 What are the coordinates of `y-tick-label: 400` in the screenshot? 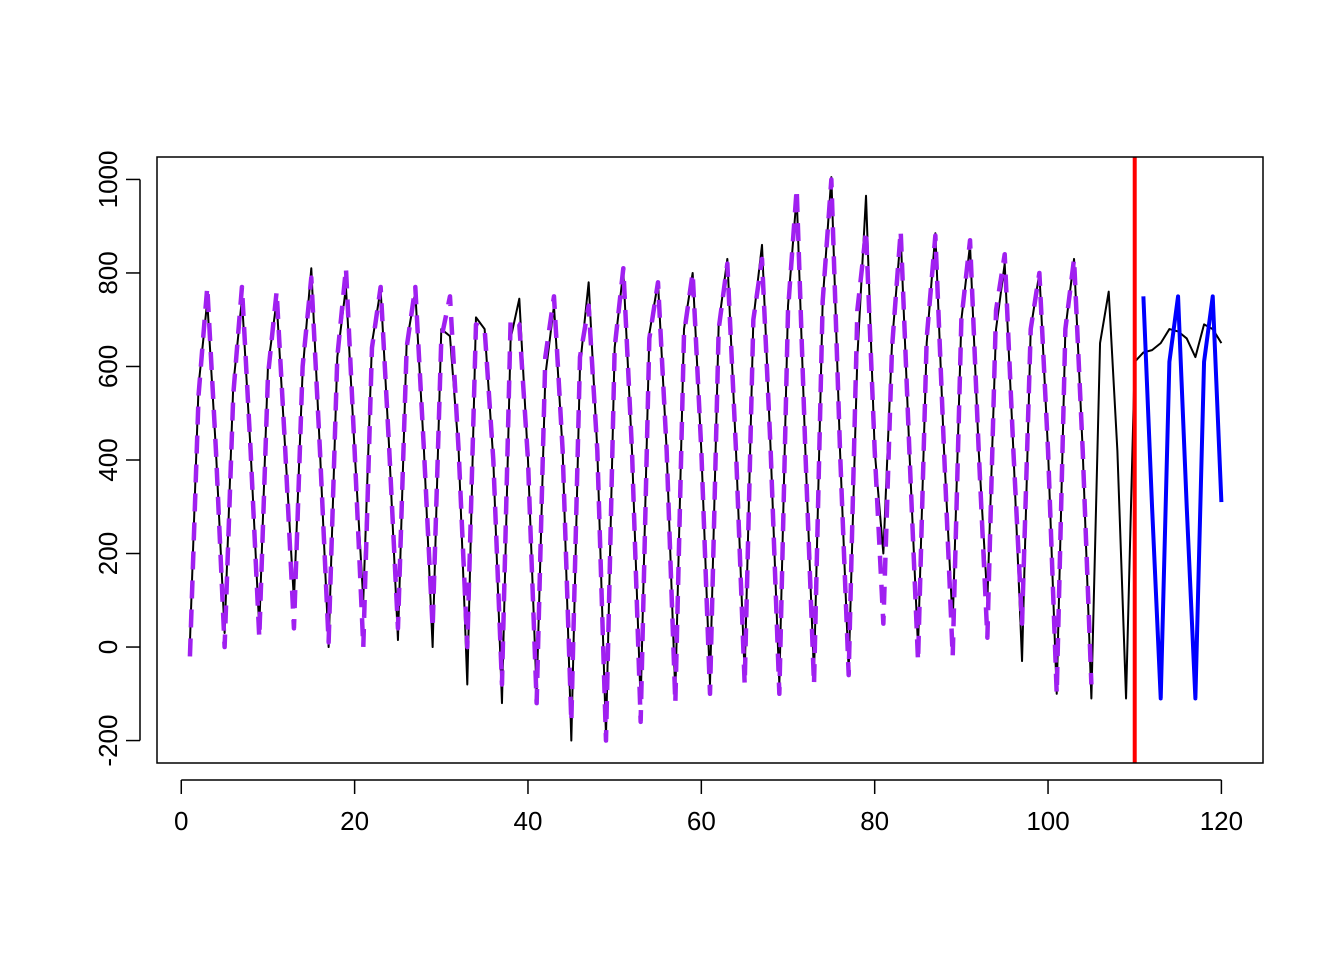 It's located at (108, 459).